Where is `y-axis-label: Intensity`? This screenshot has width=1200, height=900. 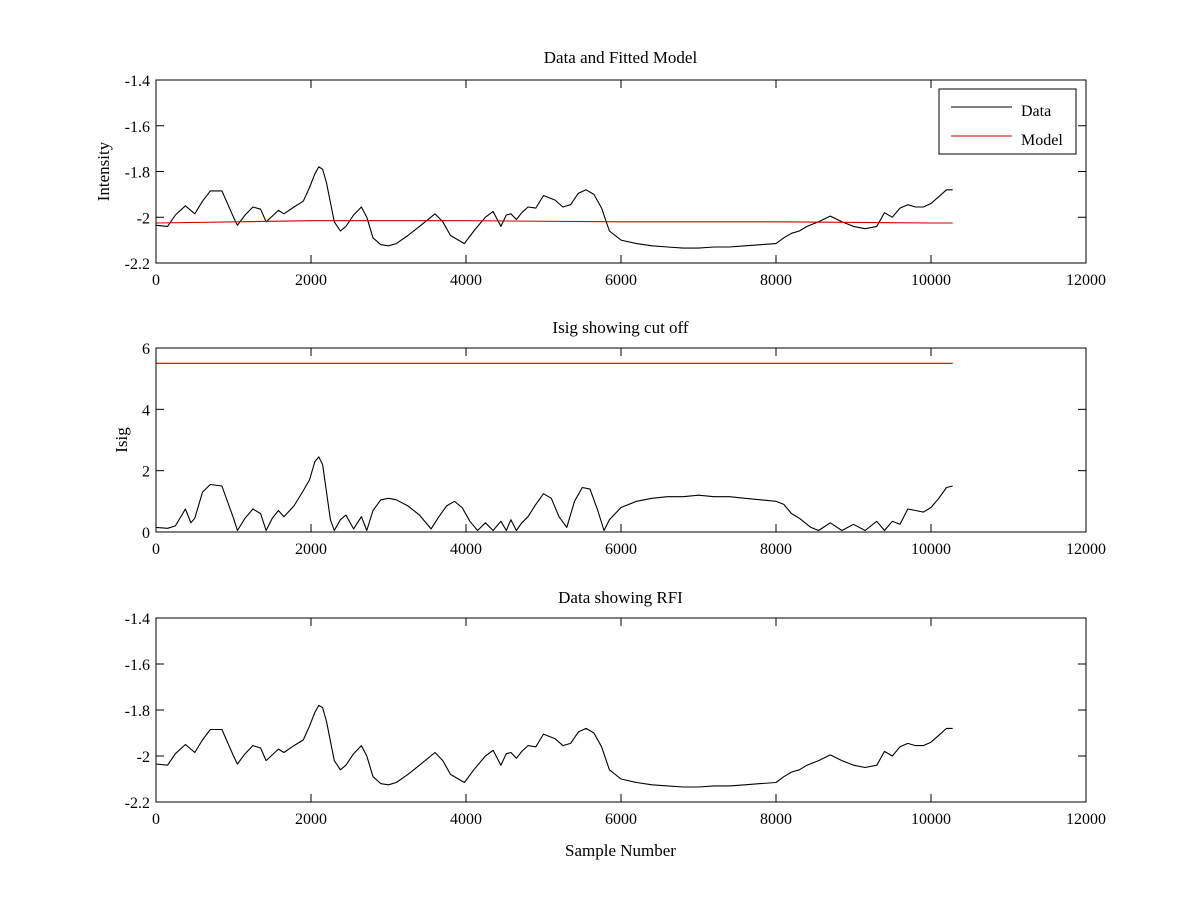 y-axis-label: Intensity is located at coordinates (103, 171).